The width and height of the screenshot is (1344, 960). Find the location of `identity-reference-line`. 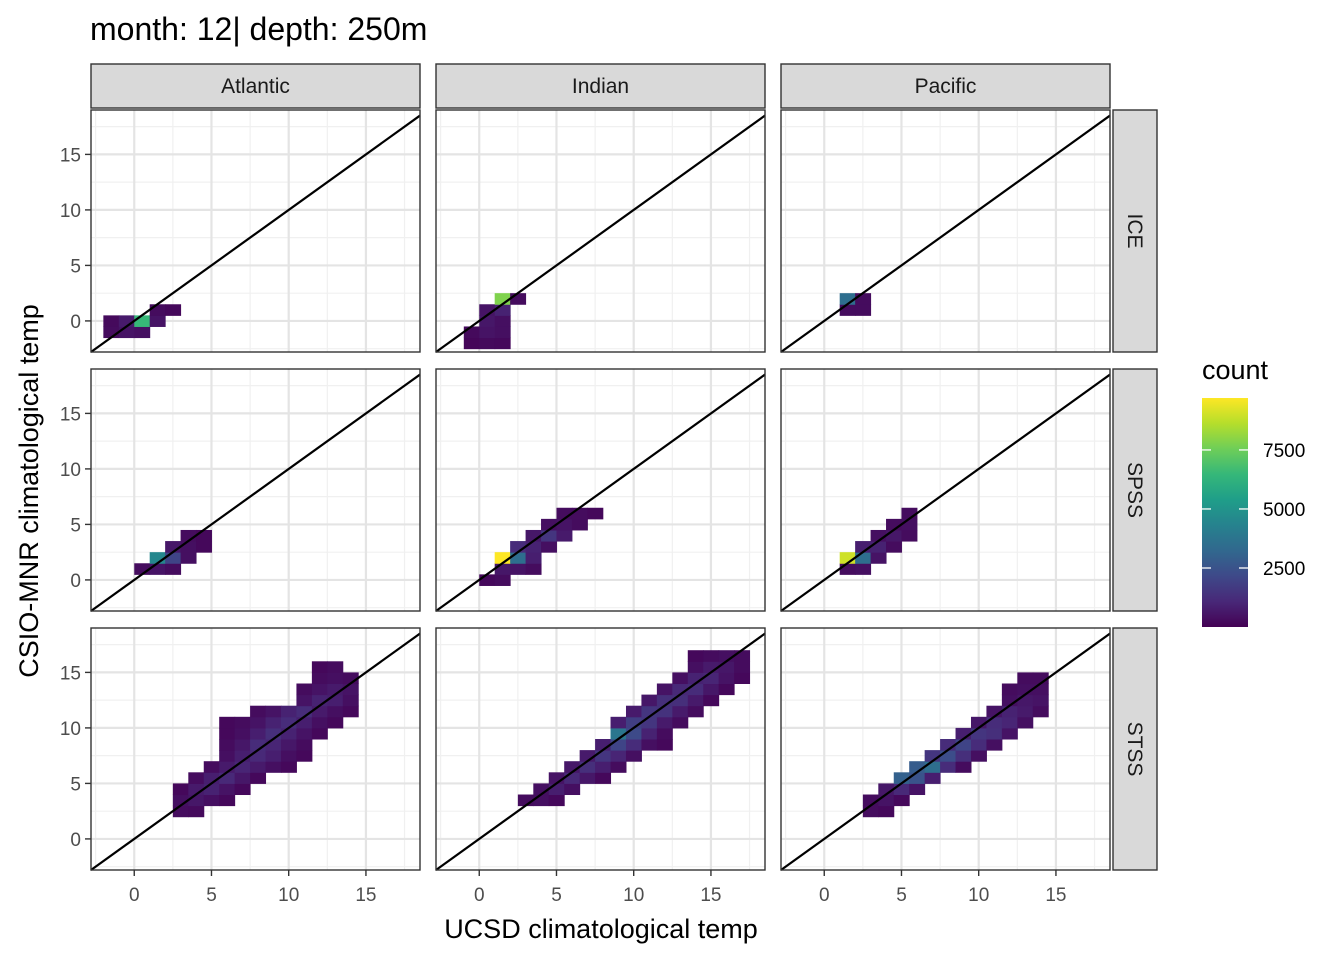

identity-reference-line is located at coordinates (945, 492).